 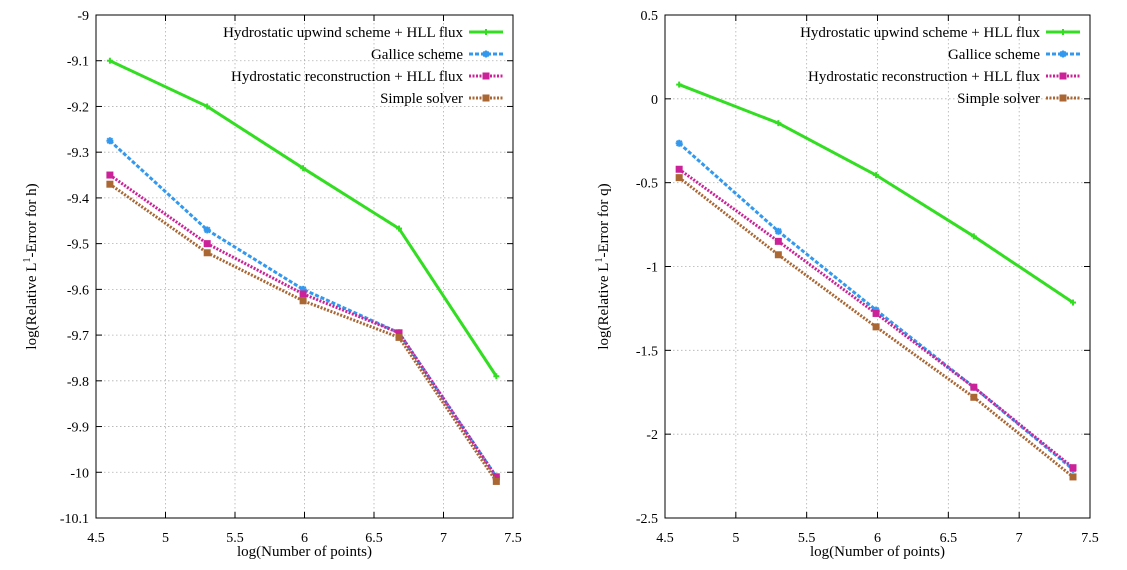 What do you see at coordinates (31, 266) in the screenshot?
I see `y-axis-title: log(Relative L1-Error for h)` at bounding box center [31, 266].